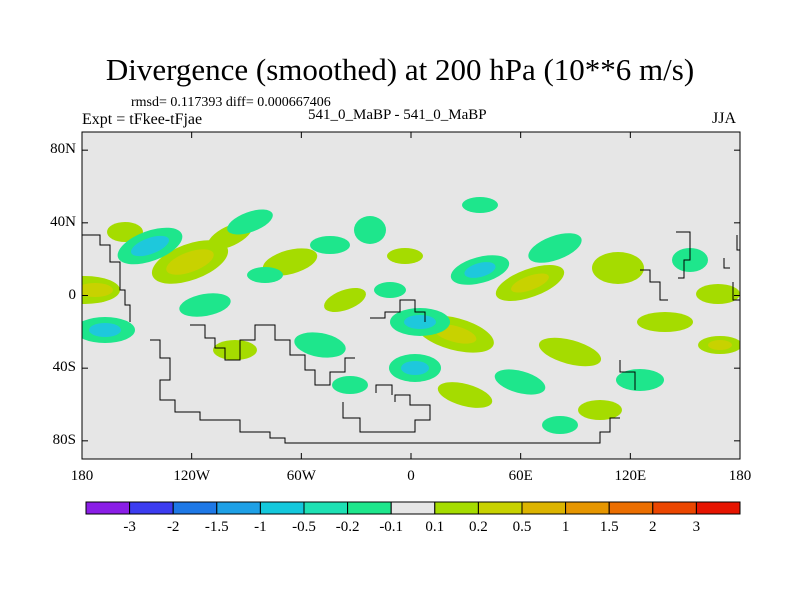 The width and height of the screenshot is (800, 600). I want to click on colorbar-label: -2, so click(173, 527).